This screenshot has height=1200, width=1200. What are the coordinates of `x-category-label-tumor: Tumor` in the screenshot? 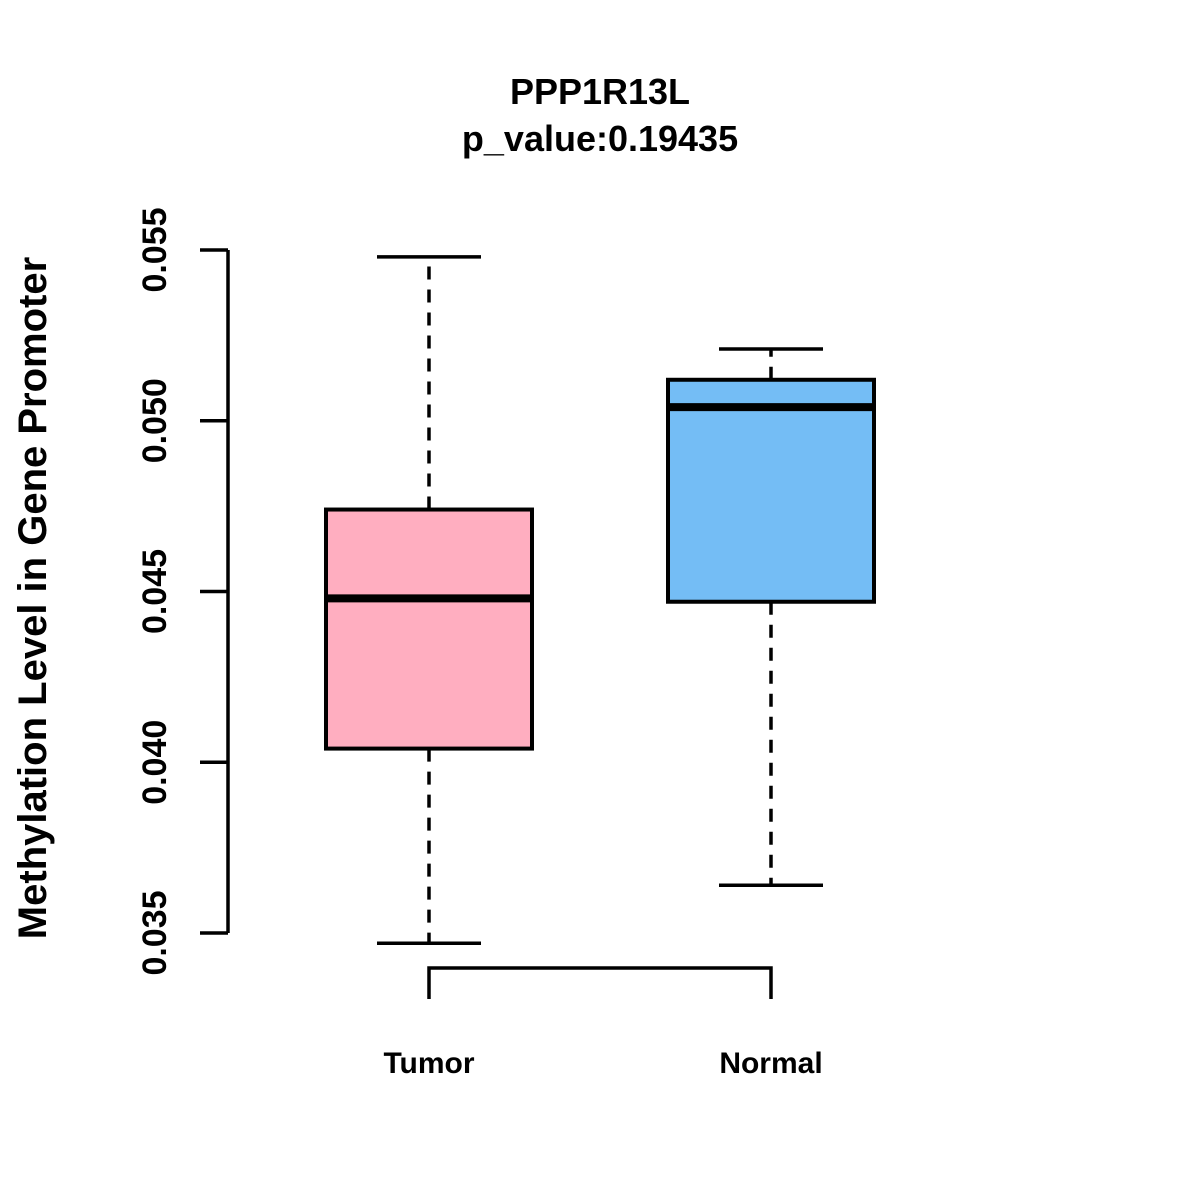 It's located at (428, 1063).